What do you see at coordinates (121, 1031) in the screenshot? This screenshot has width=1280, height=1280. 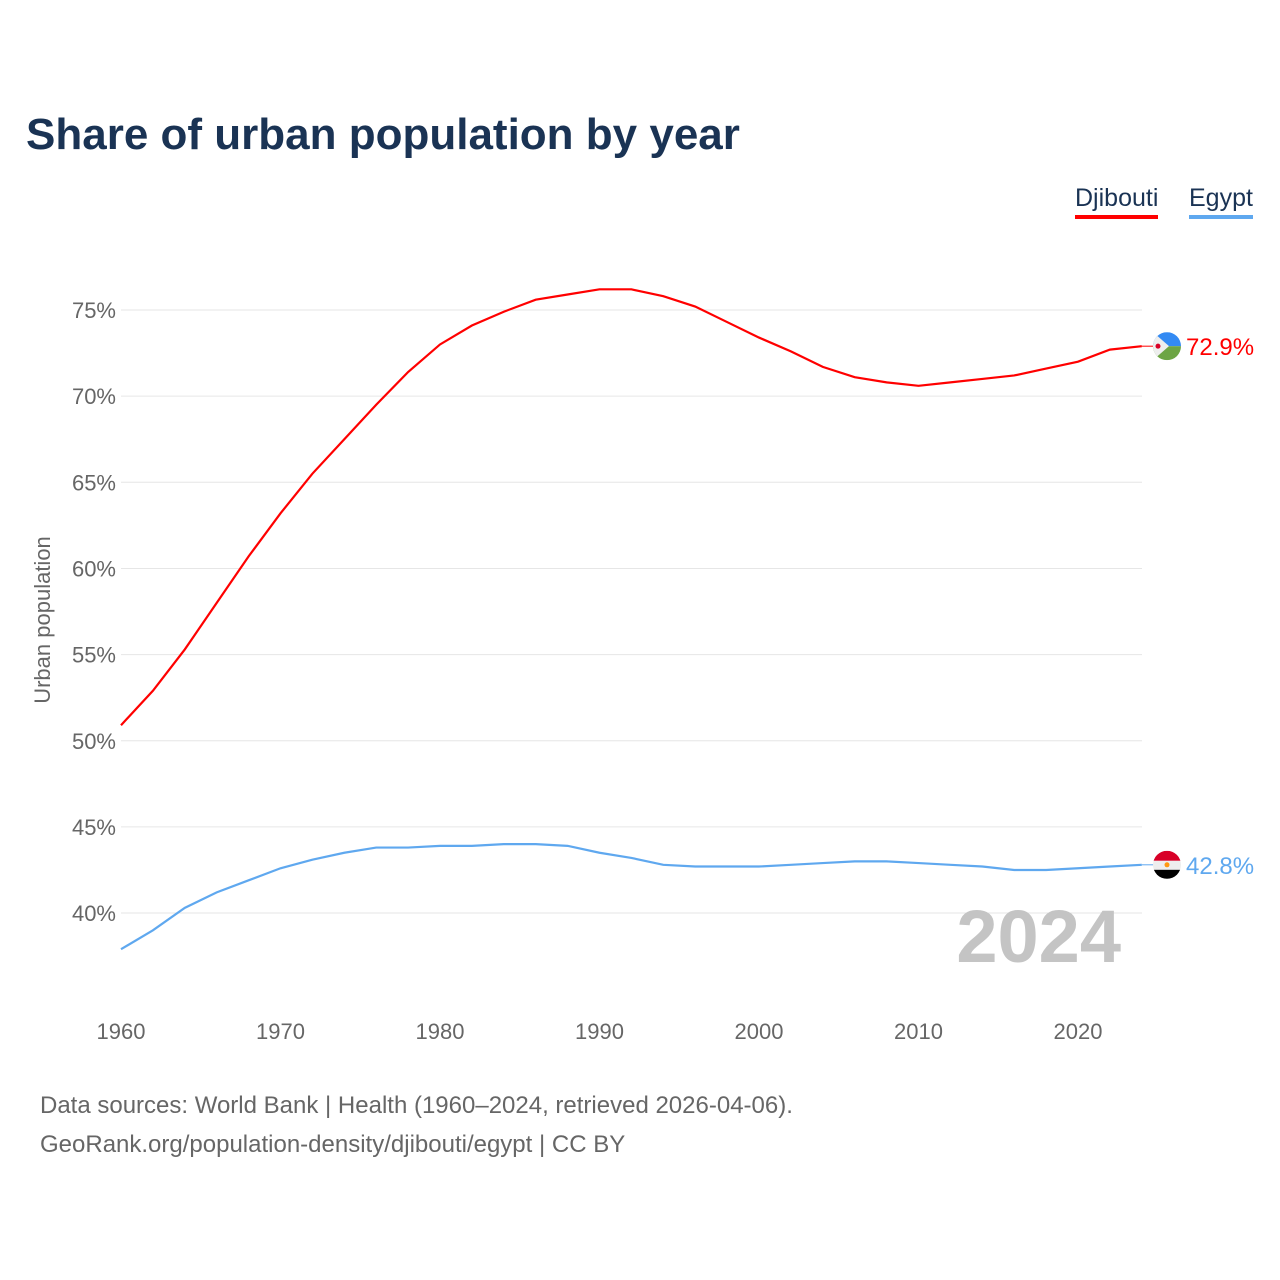 I see `x-tick-label: 1960` at bounding box center [121, 1031].